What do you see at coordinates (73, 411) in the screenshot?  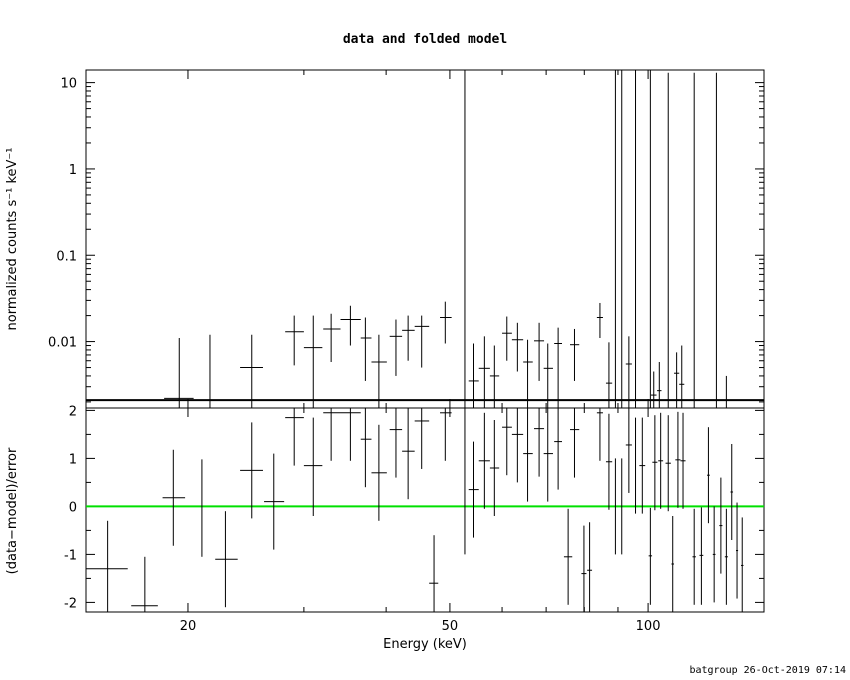 I see `y-tick-label: 2` at bounding box center [73, 411].